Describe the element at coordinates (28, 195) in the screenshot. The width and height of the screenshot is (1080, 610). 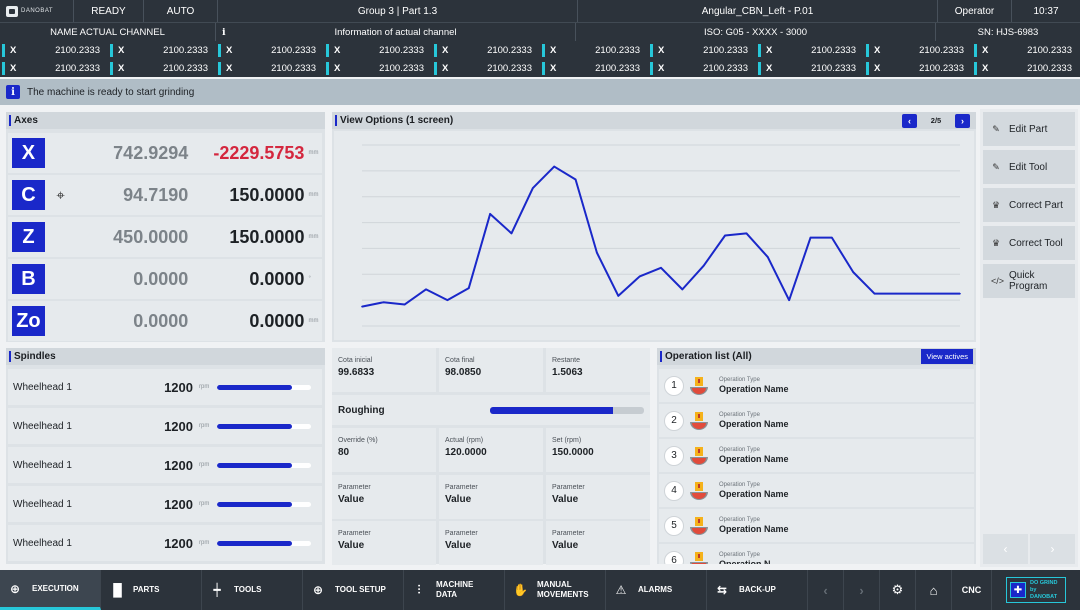
I see `axis-label: C` at that location.